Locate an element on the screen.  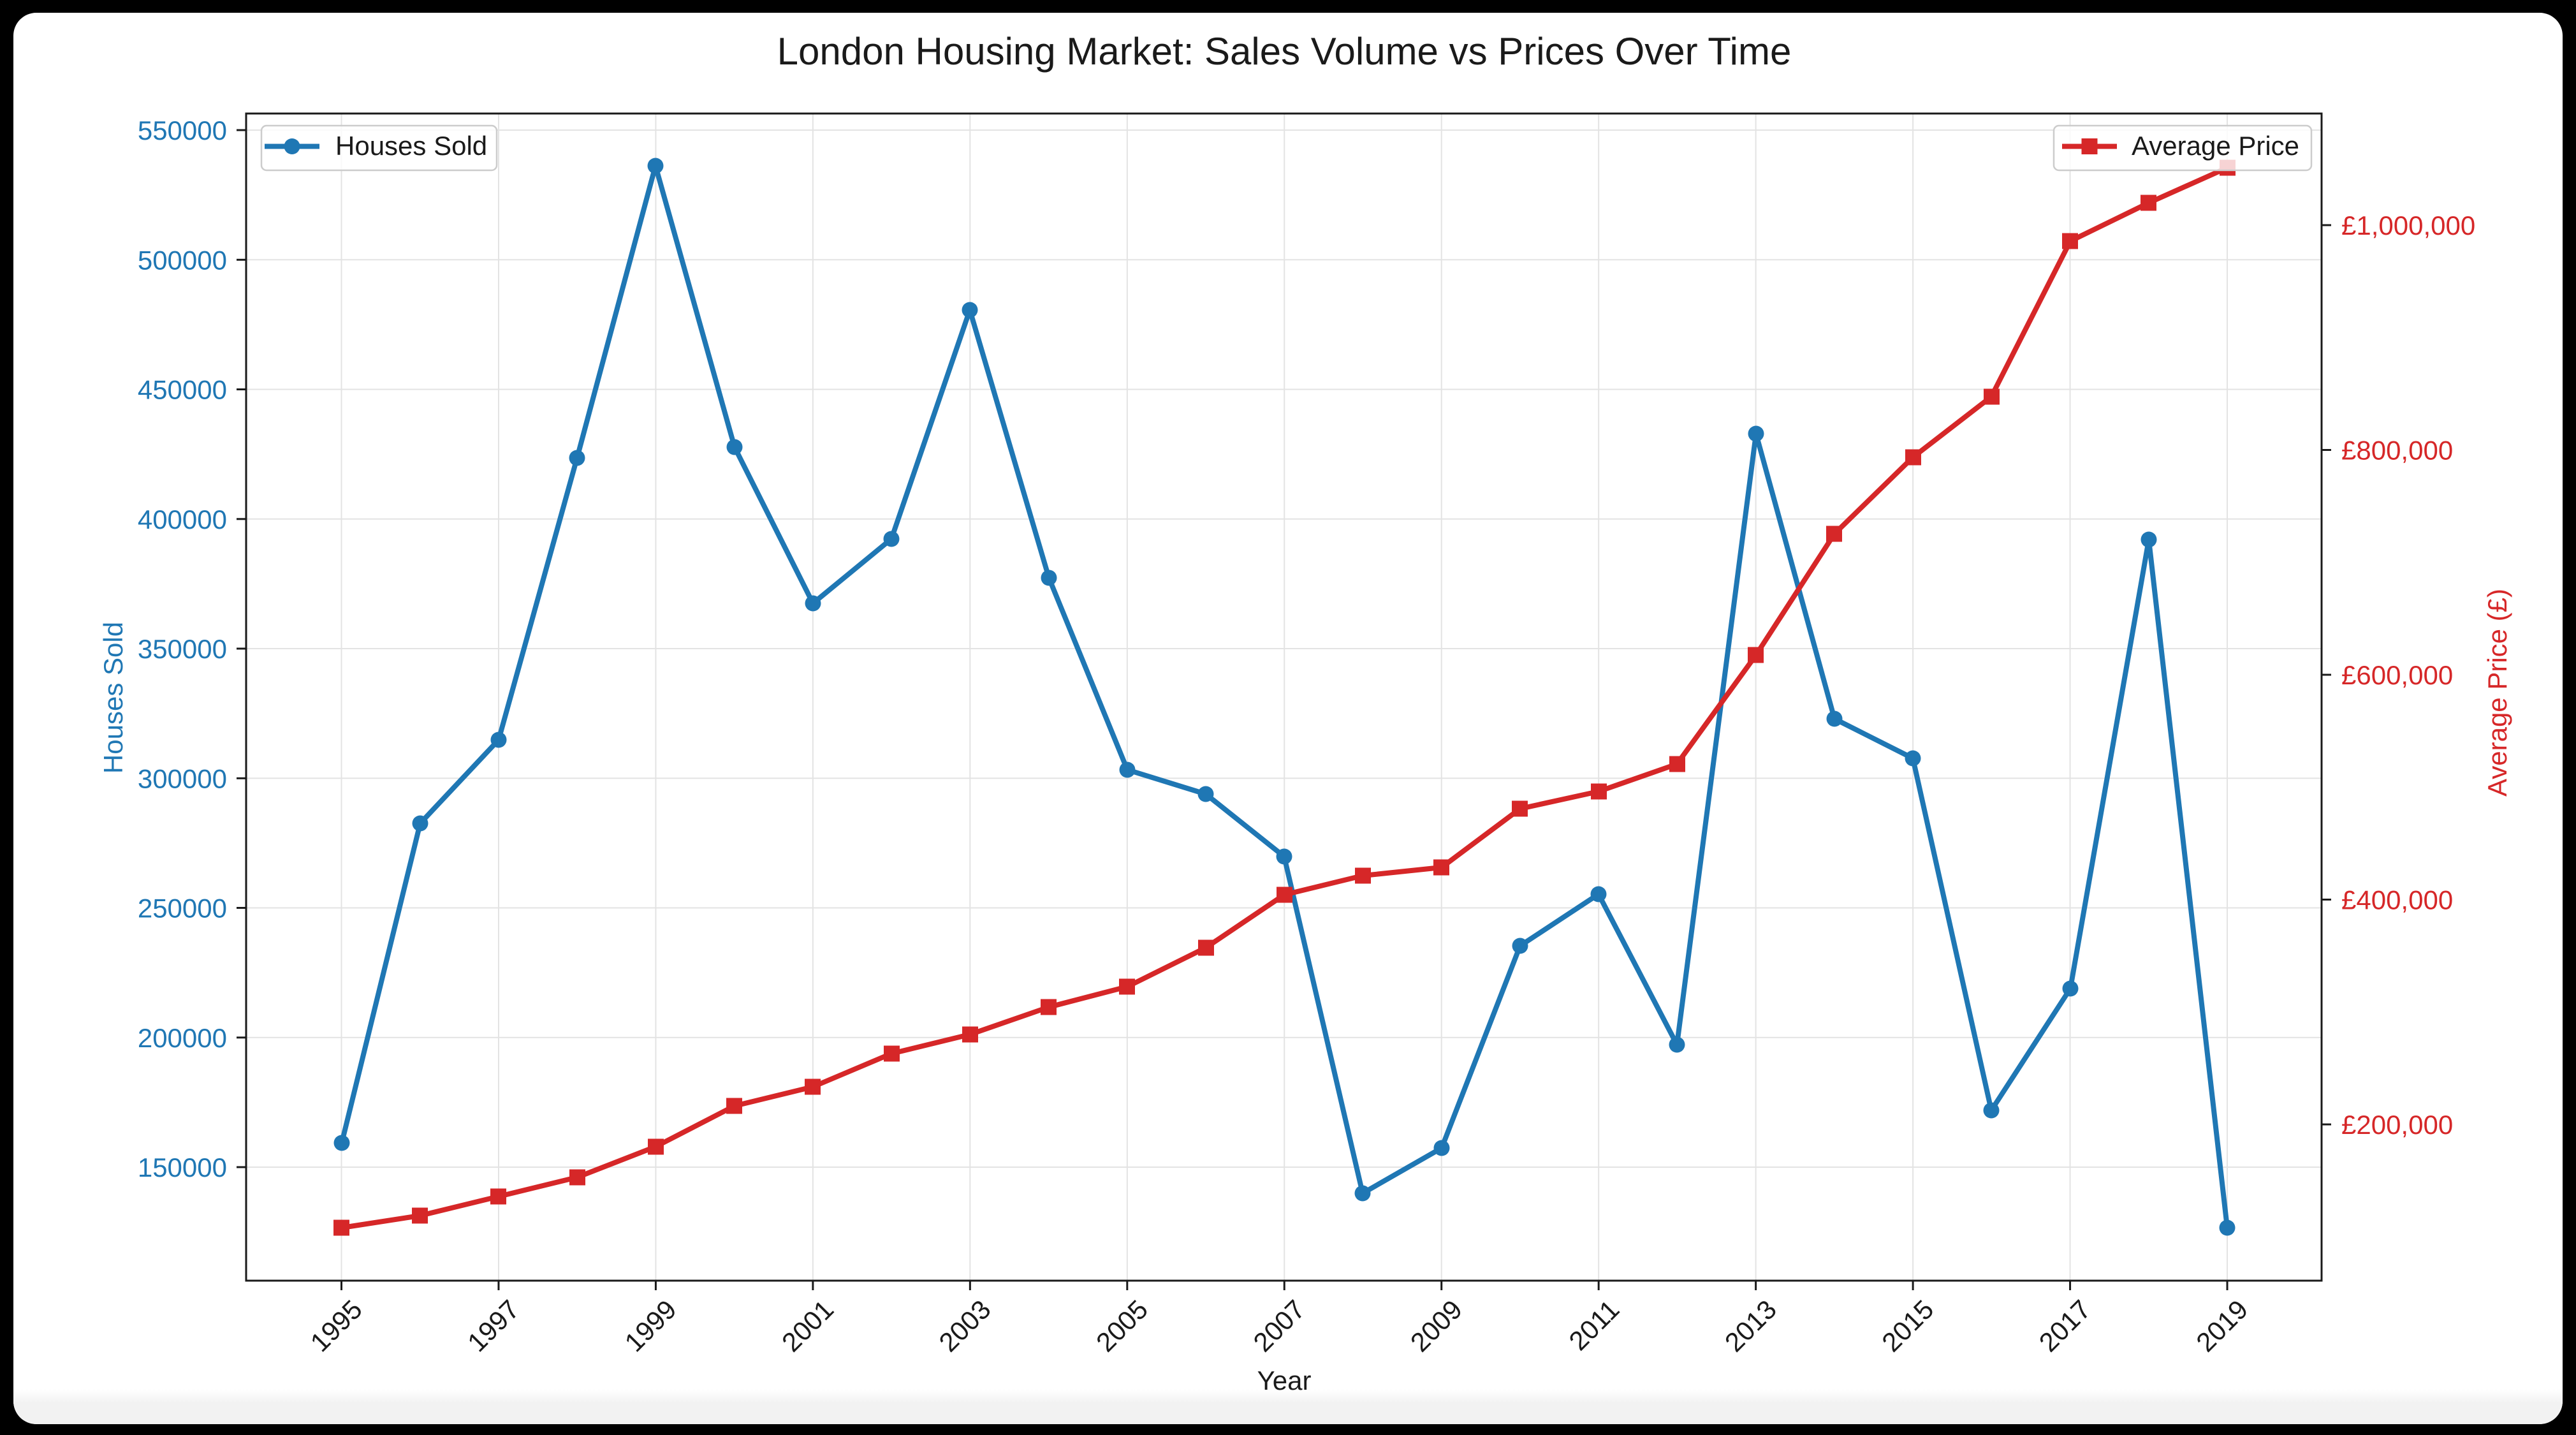
svg-text: Average Price (£) is located at coordinates (2497, 693).